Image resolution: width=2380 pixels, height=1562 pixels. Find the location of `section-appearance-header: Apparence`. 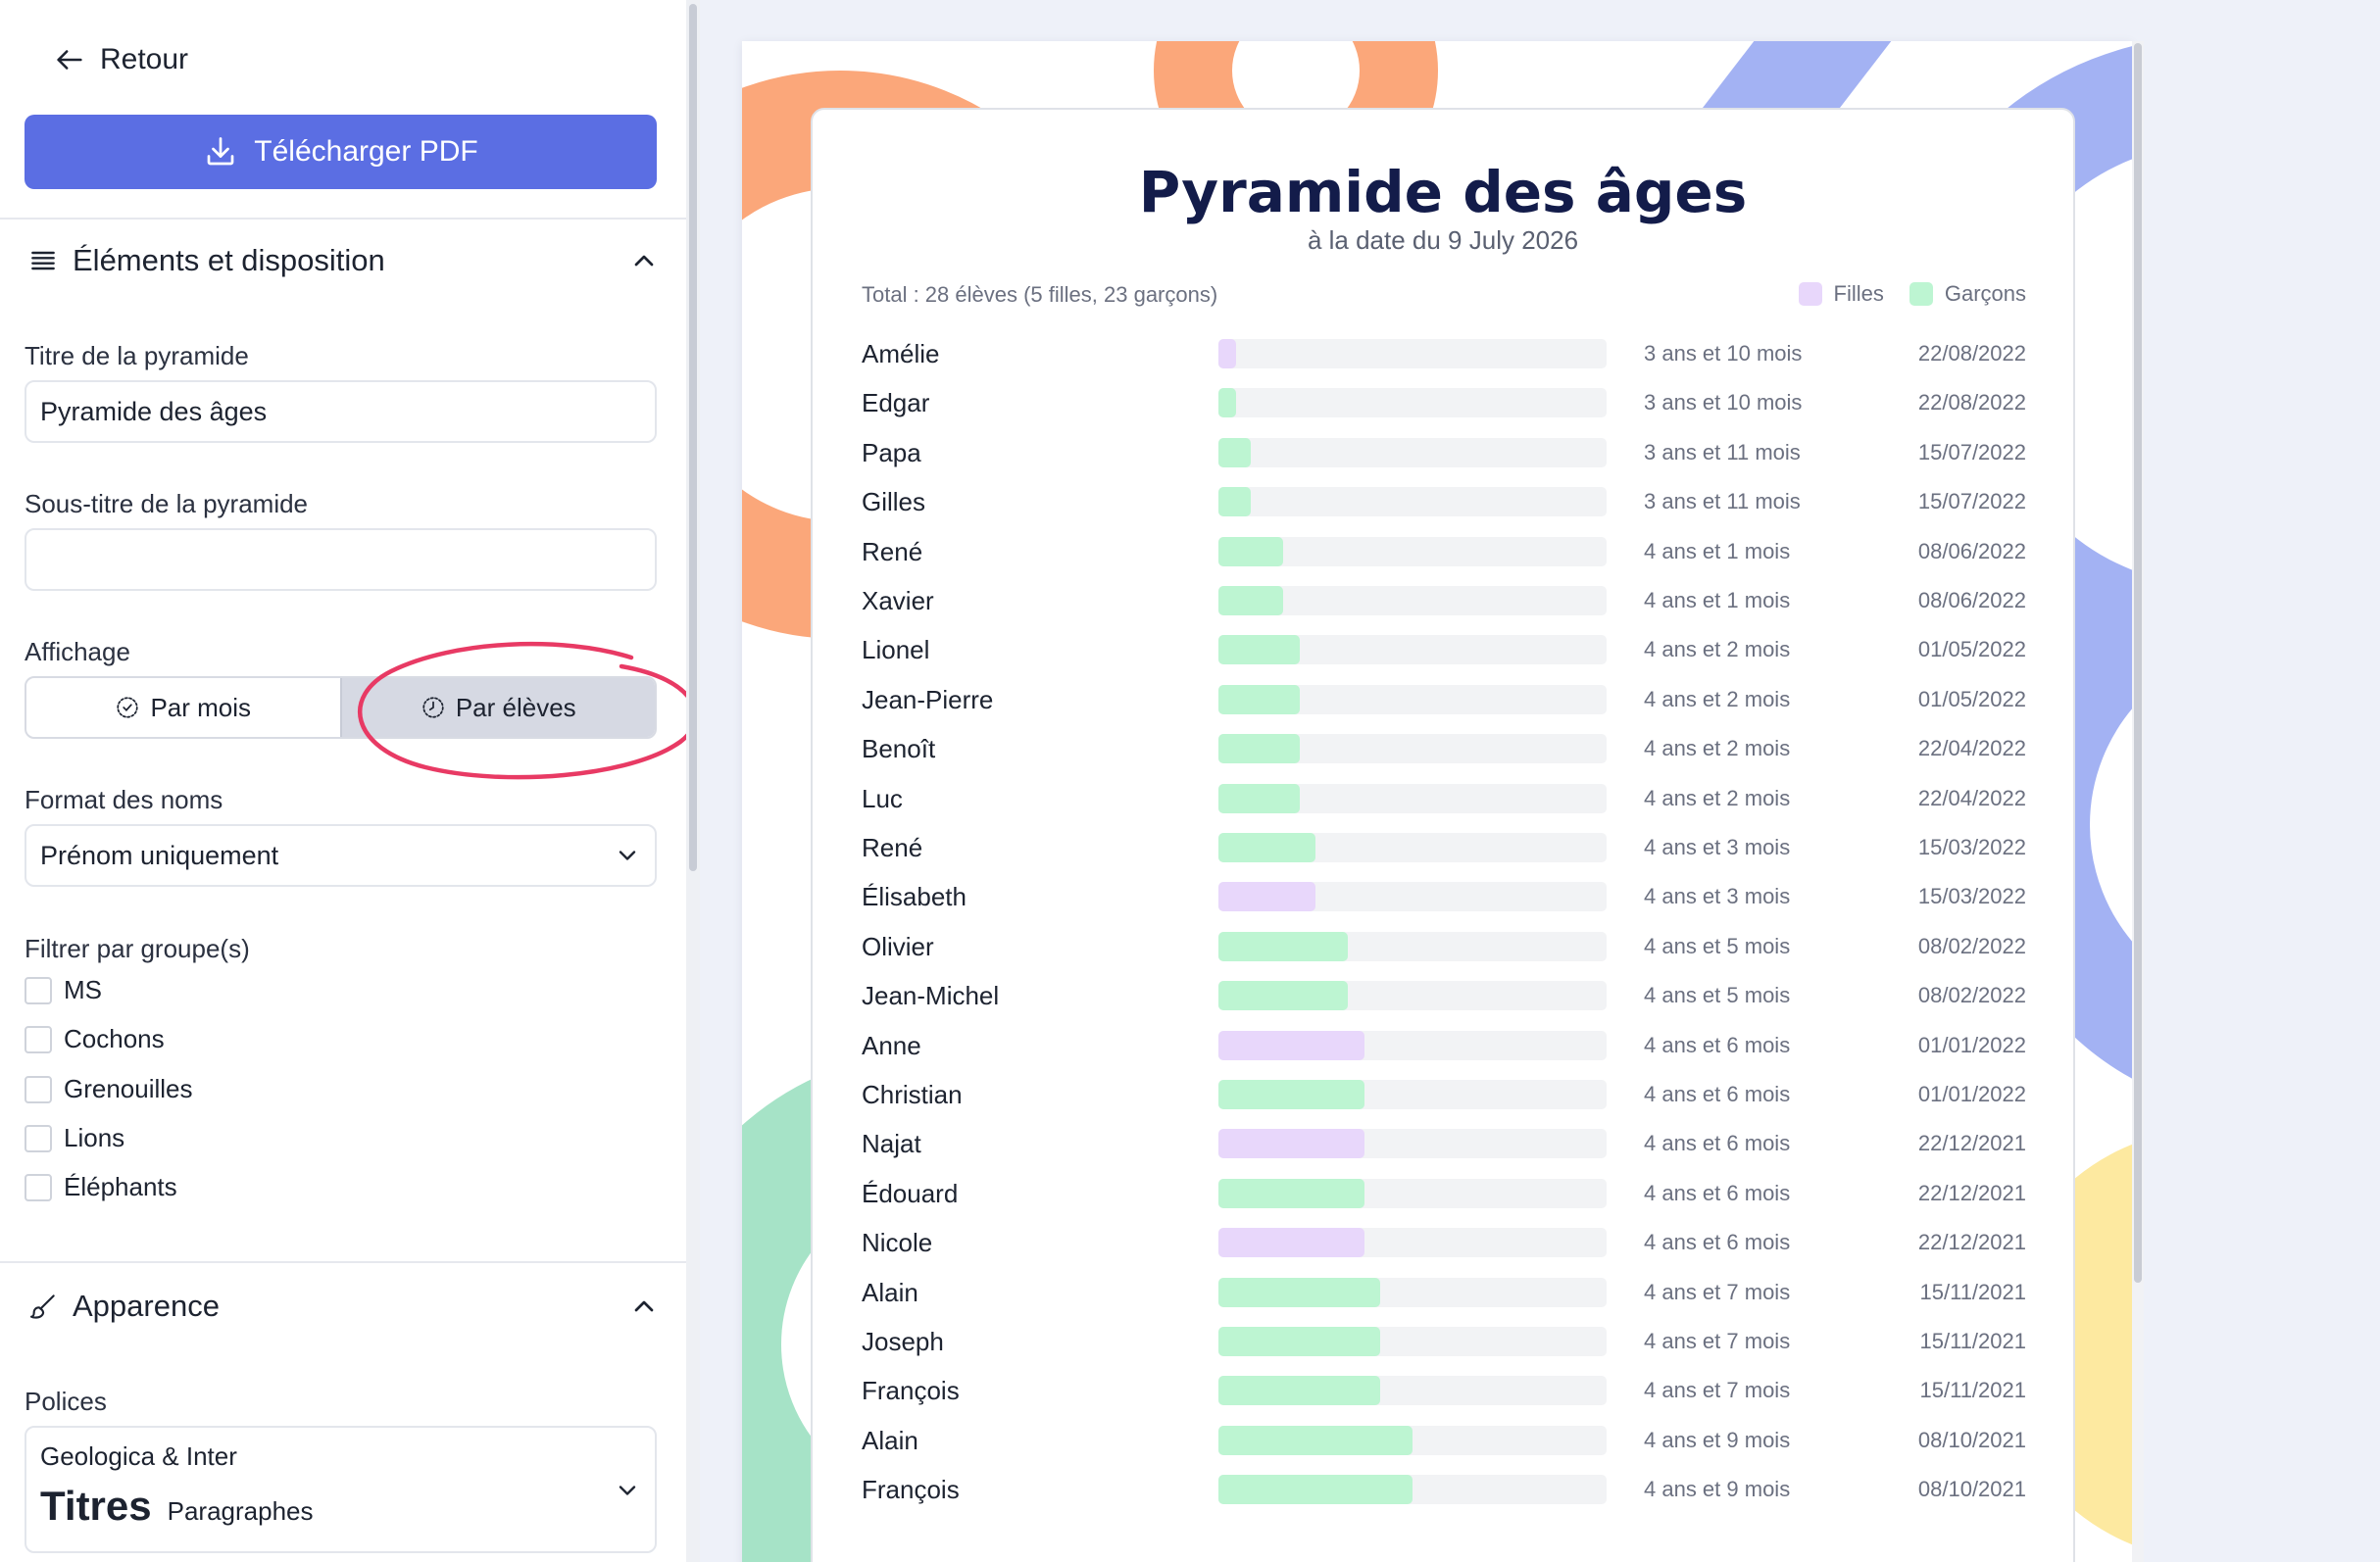

section-appearance-header: Apparence is located at coordinates (343, 1306).